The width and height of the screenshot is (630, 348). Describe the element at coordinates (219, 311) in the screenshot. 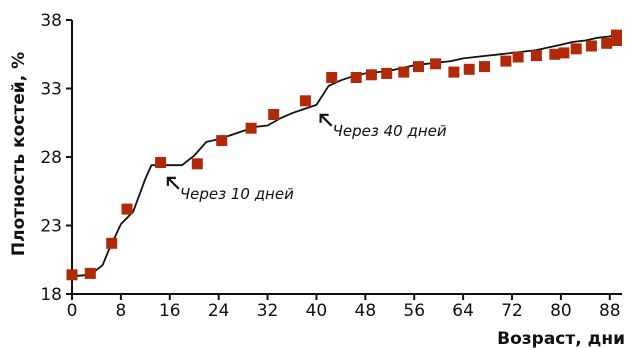

I see `x-tick-label: 24` at that location.